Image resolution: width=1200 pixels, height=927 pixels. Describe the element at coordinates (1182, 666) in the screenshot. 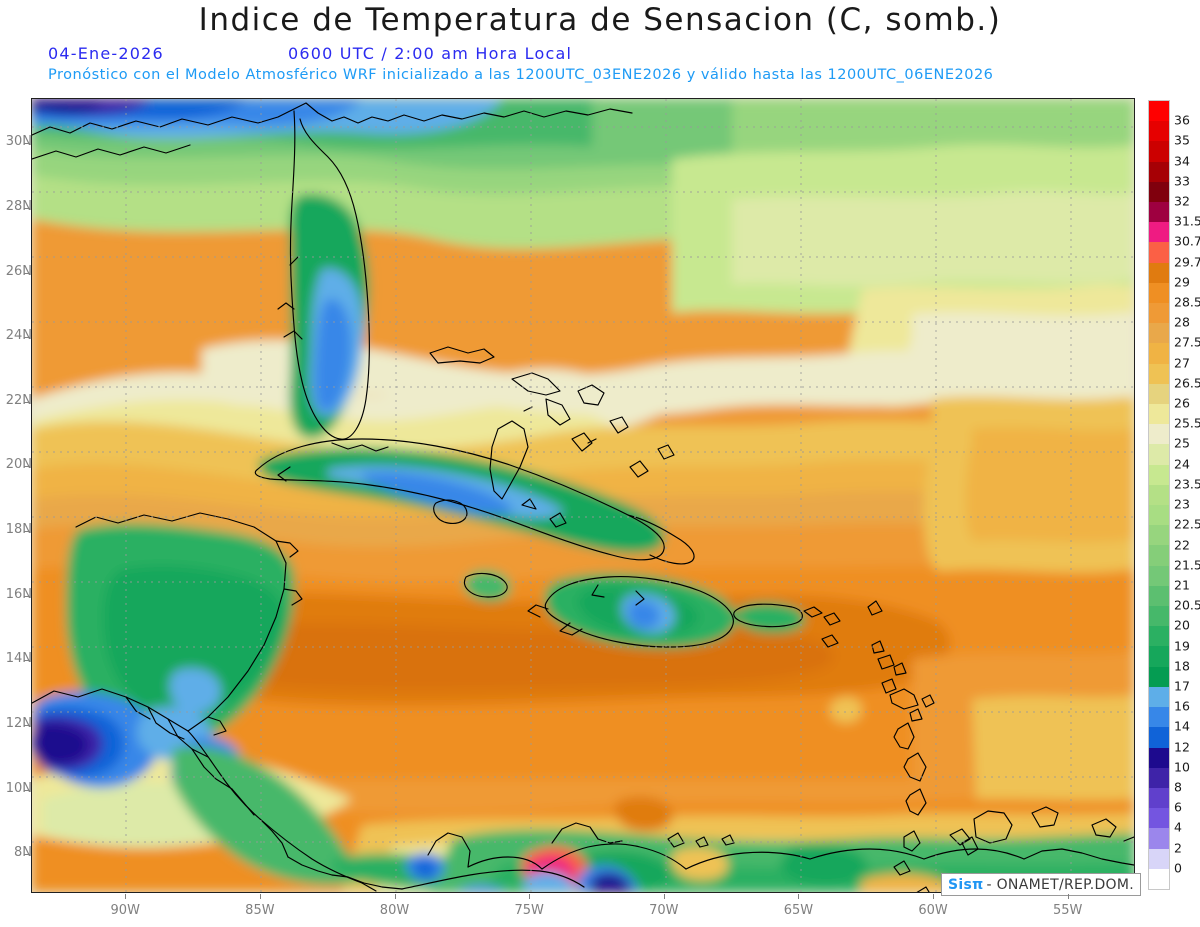

I see `colorbar-label-18: 18` at that location.